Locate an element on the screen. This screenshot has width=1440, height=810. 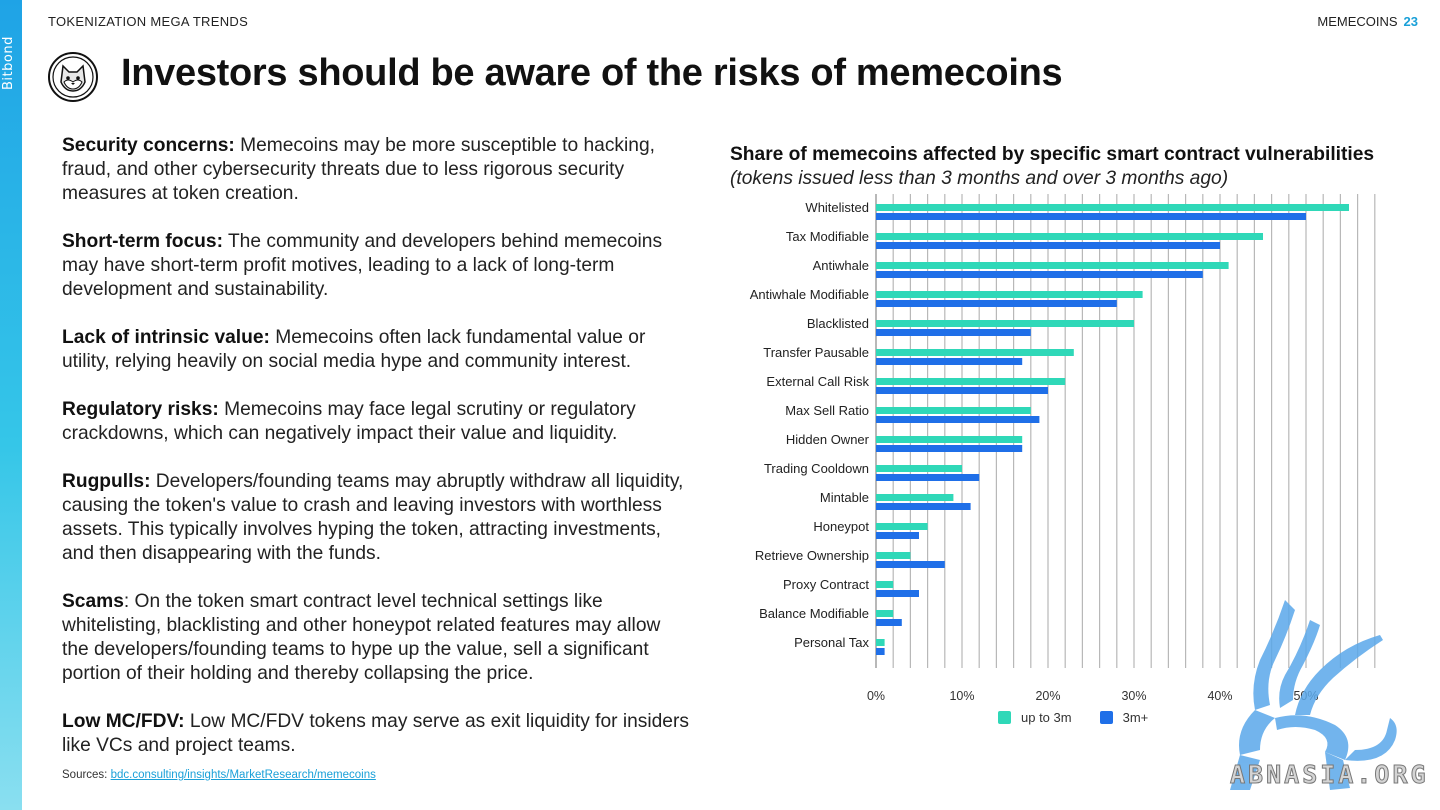
x-tick-label: 40% is located at coordinates (1219, 696).